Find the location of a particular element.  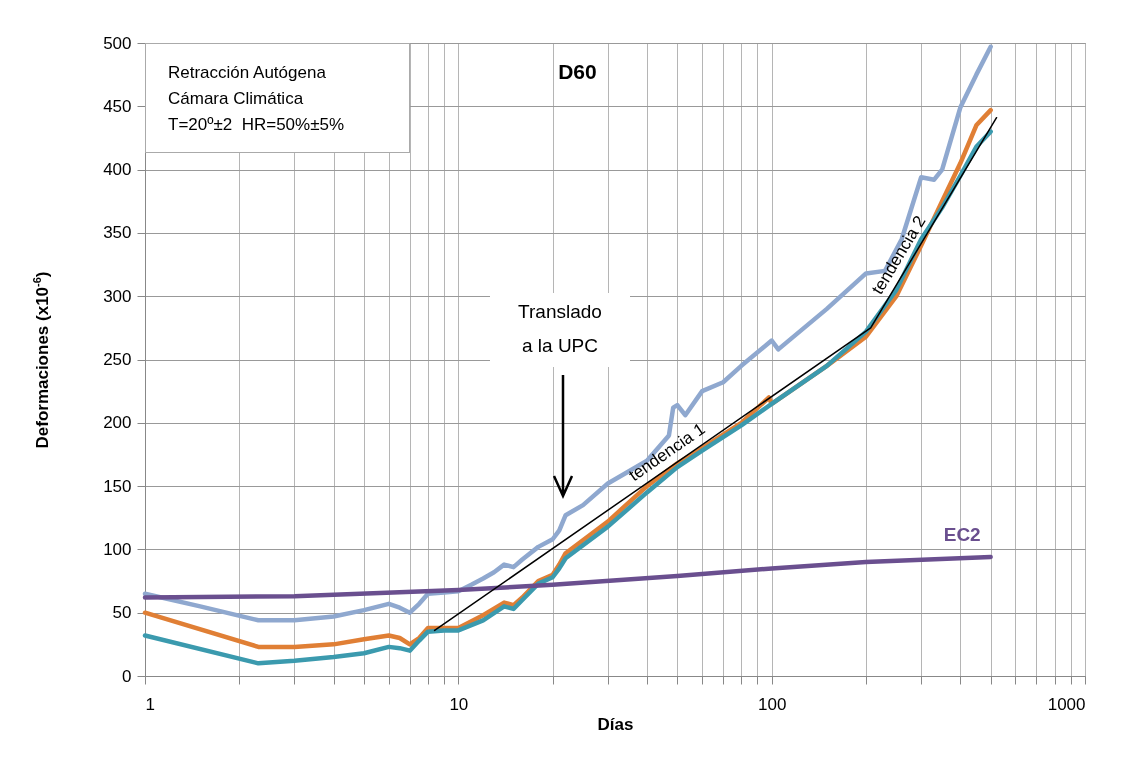

y-tick-label: 50 is located at coordinates (122, 613).